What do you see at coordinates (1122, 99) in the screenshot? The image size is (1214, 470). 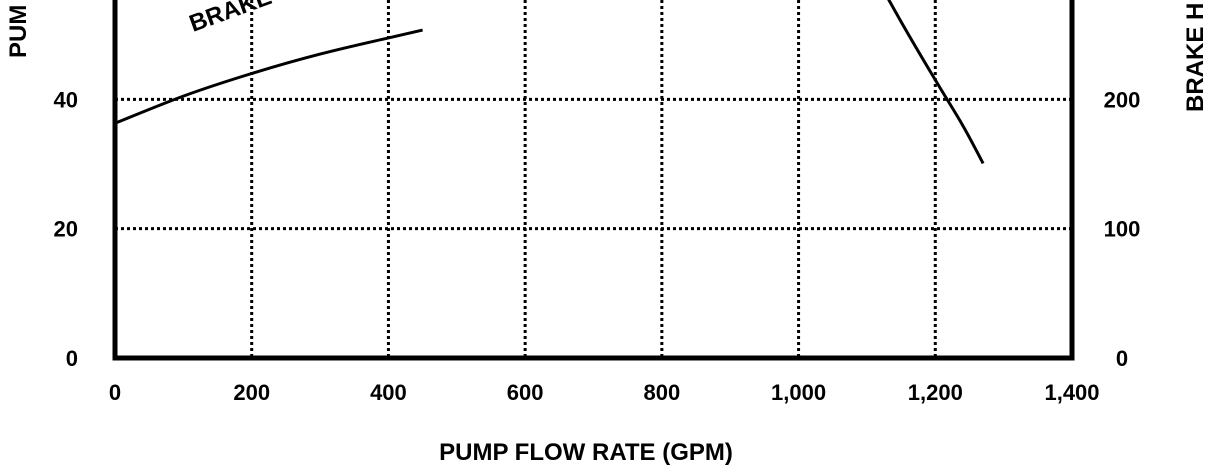 I see `right-tick-label-2: 200` at bounding box center [1122, 99].